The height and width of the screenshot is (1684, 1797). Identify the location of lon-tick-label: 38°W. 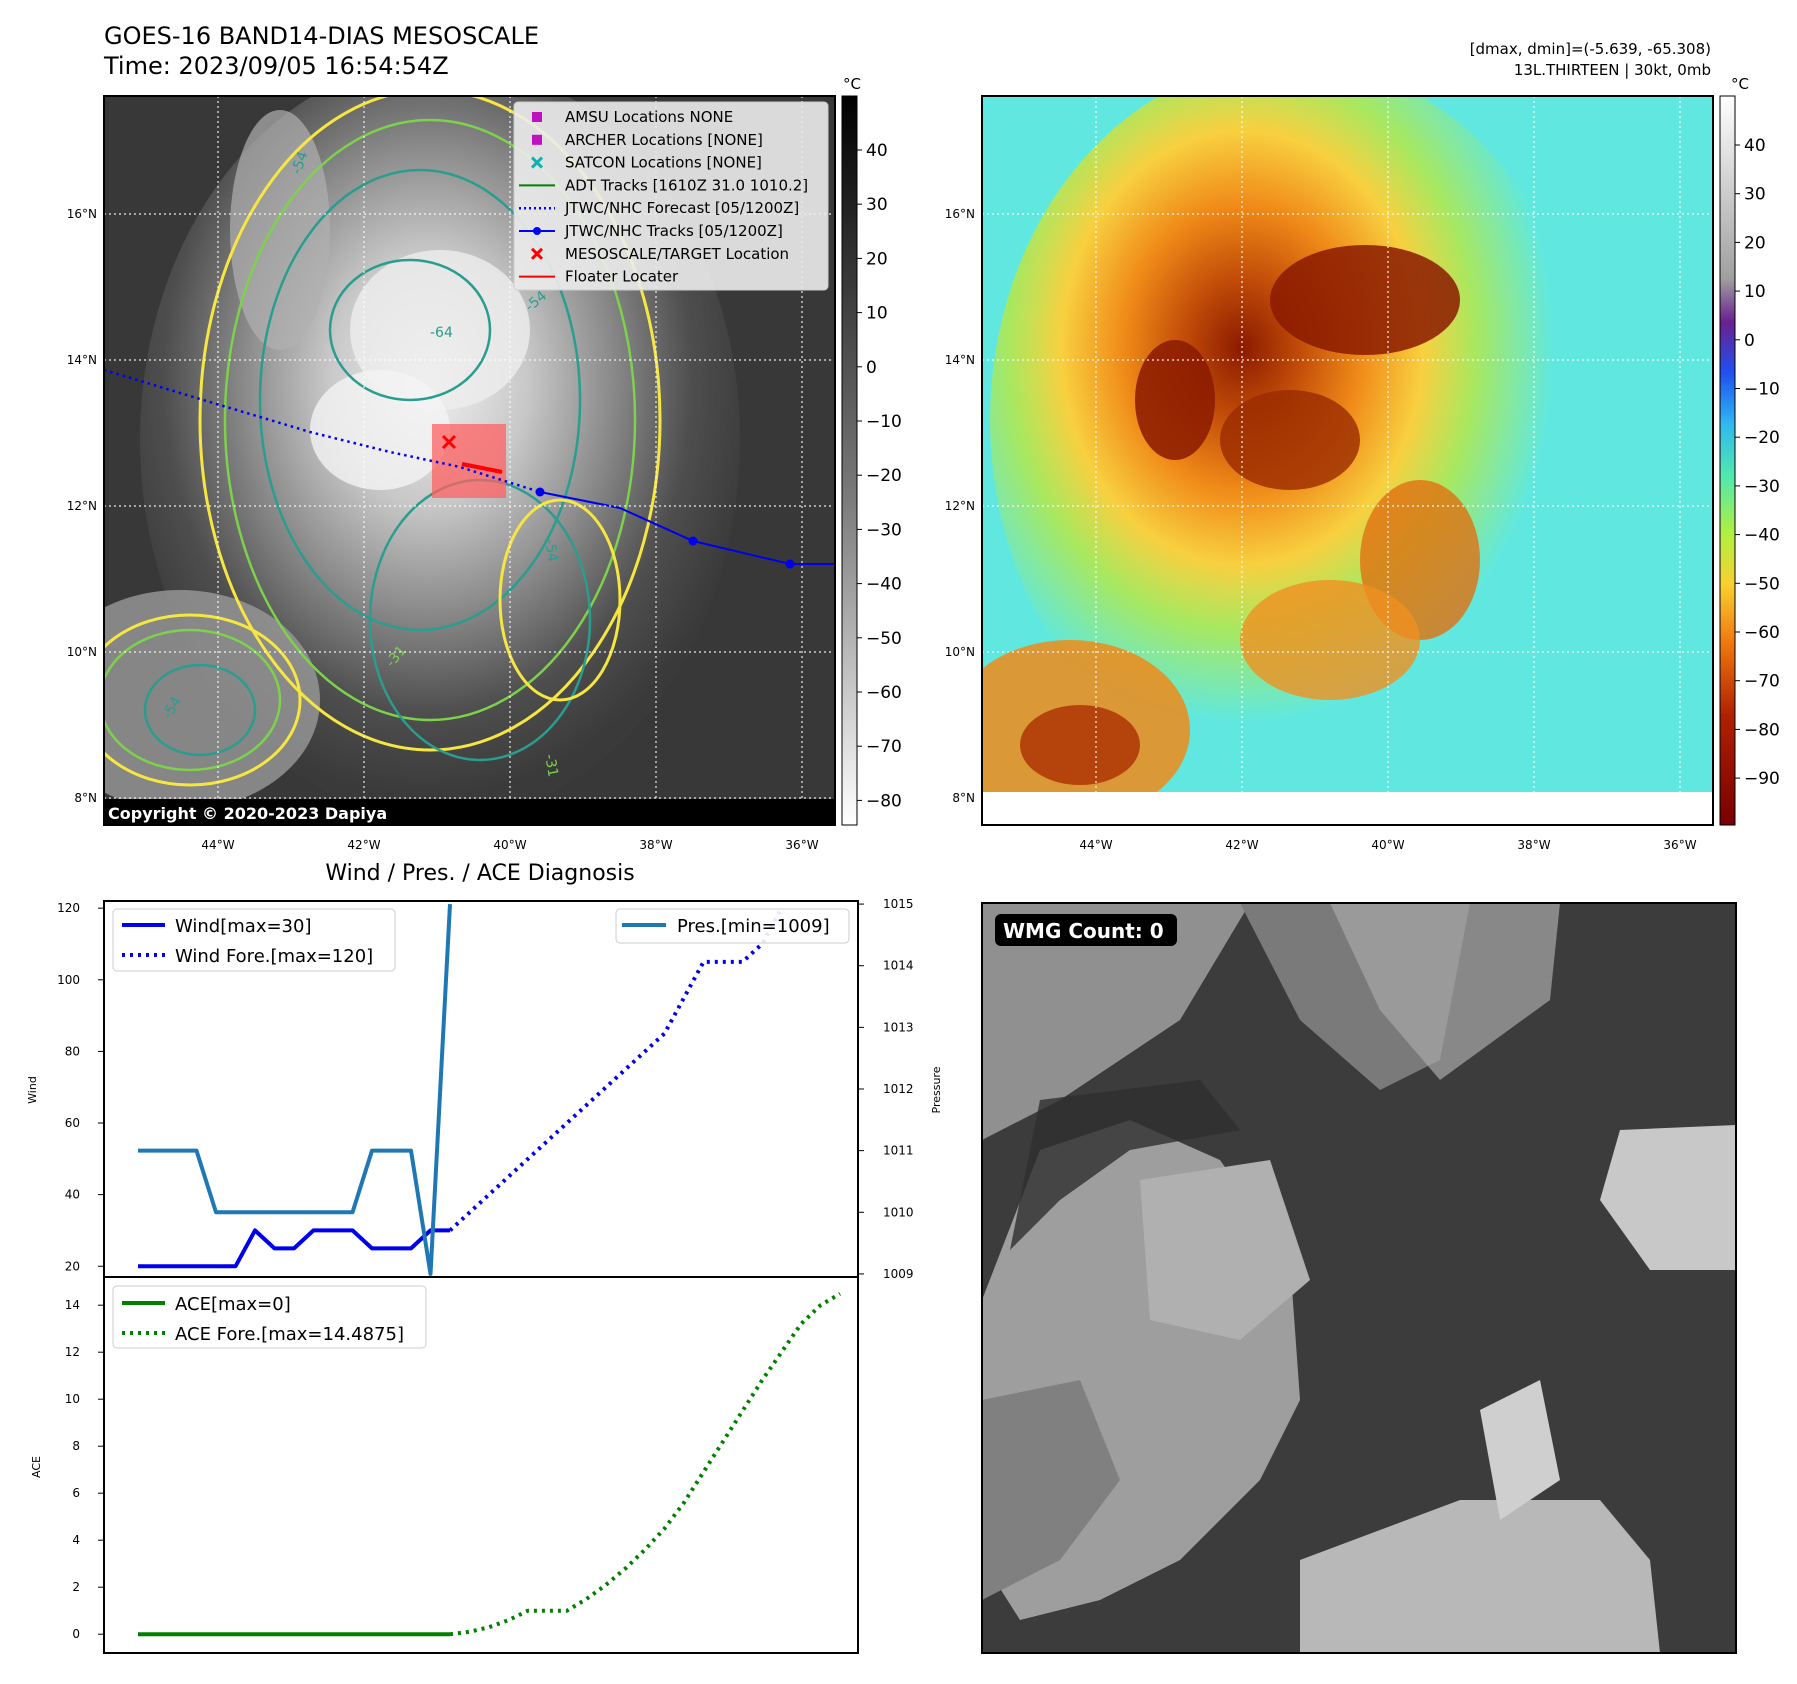
(1533, 845).